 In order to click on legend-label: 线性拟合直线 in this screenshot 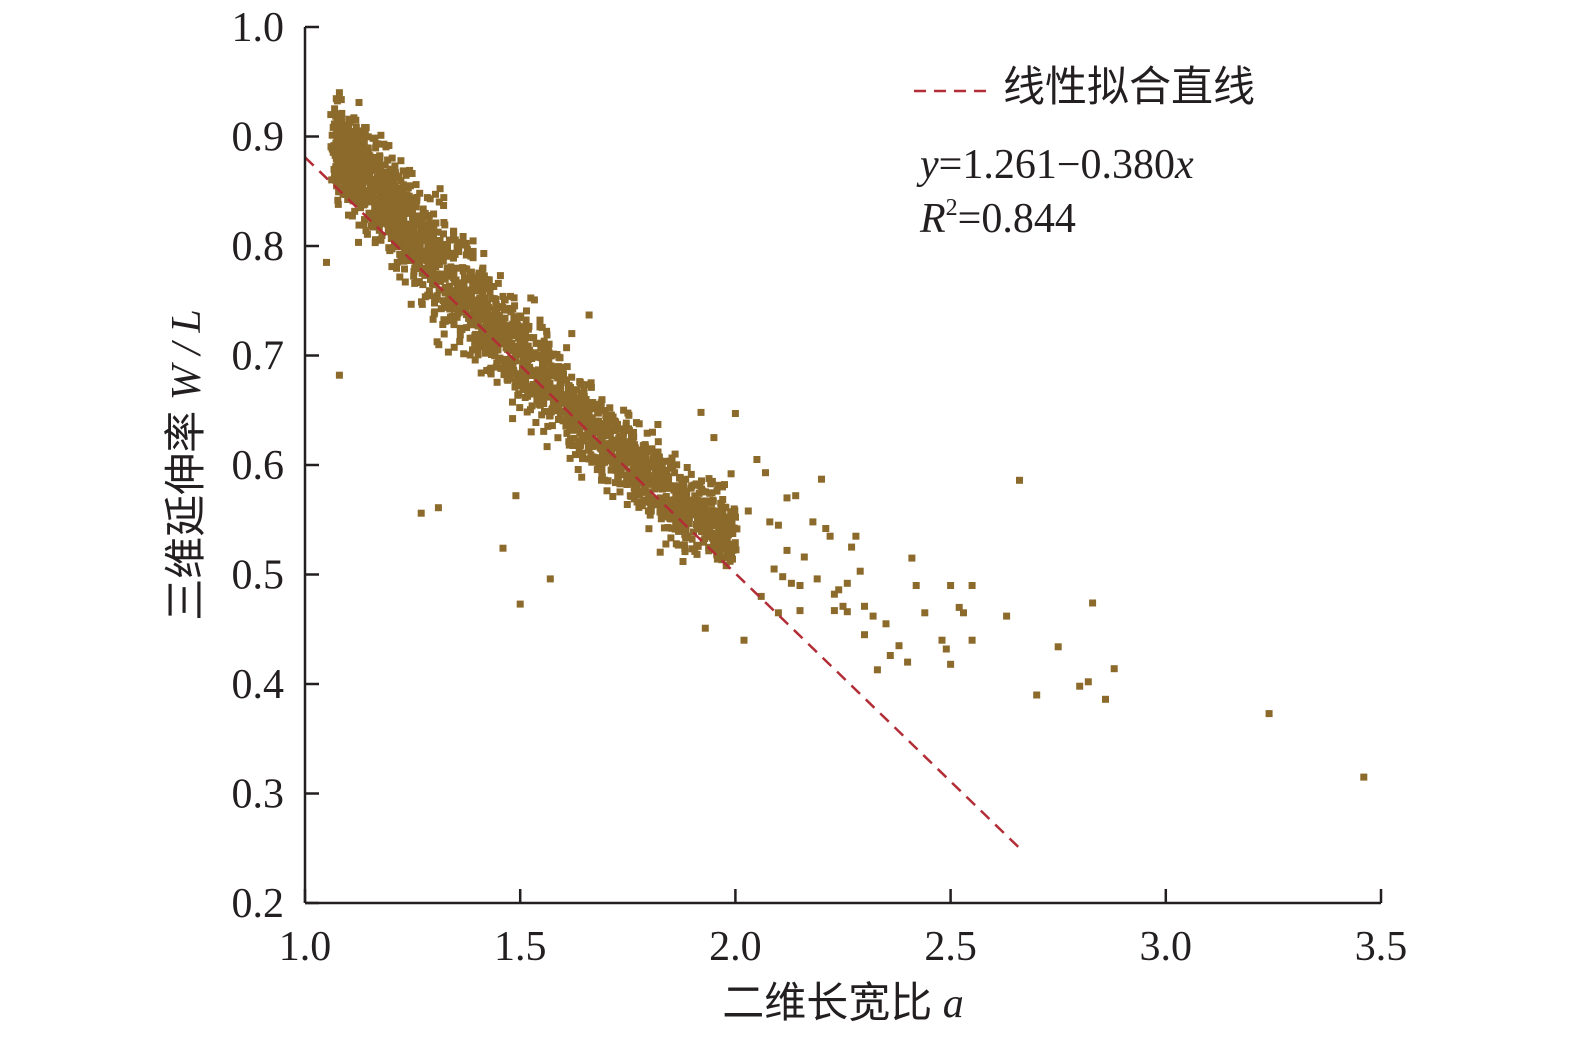, I will do `click(1129, 88)`.